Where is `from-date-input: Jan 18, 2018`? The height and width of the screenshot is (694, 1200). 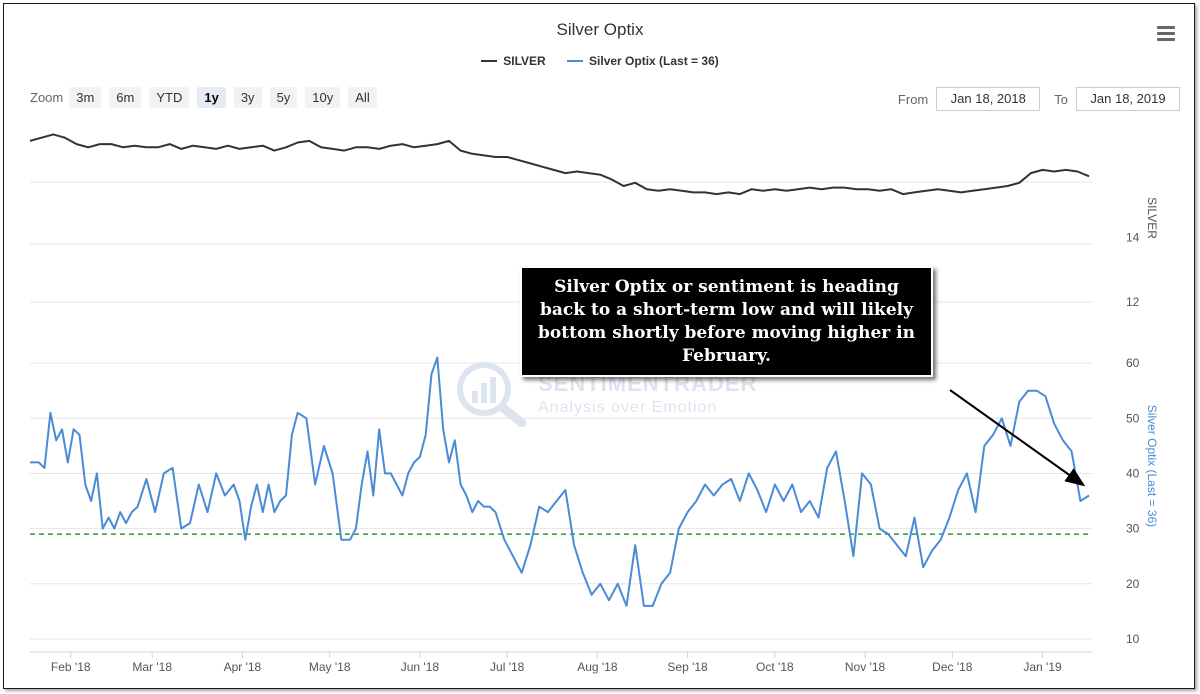
from-date-input: Jan 18, 2018 is located at coordinates (988, 99).